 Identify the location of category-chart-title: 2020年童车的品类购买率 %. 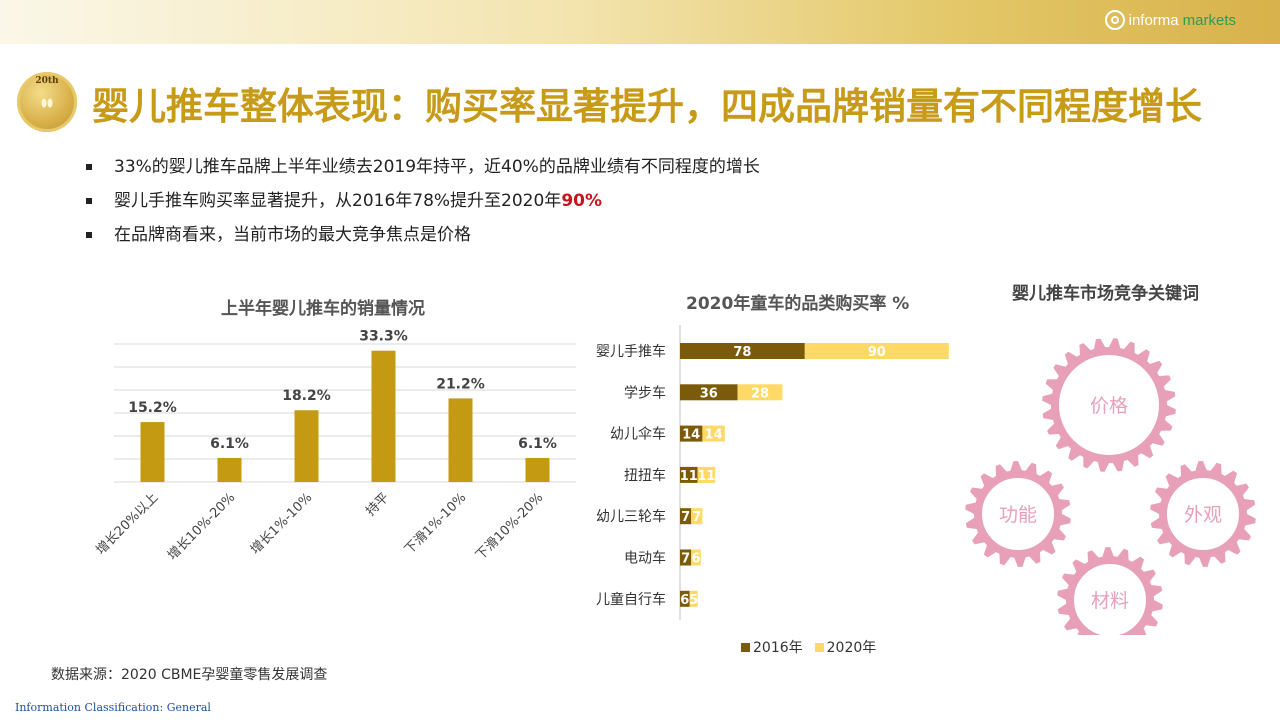
(798, 304).